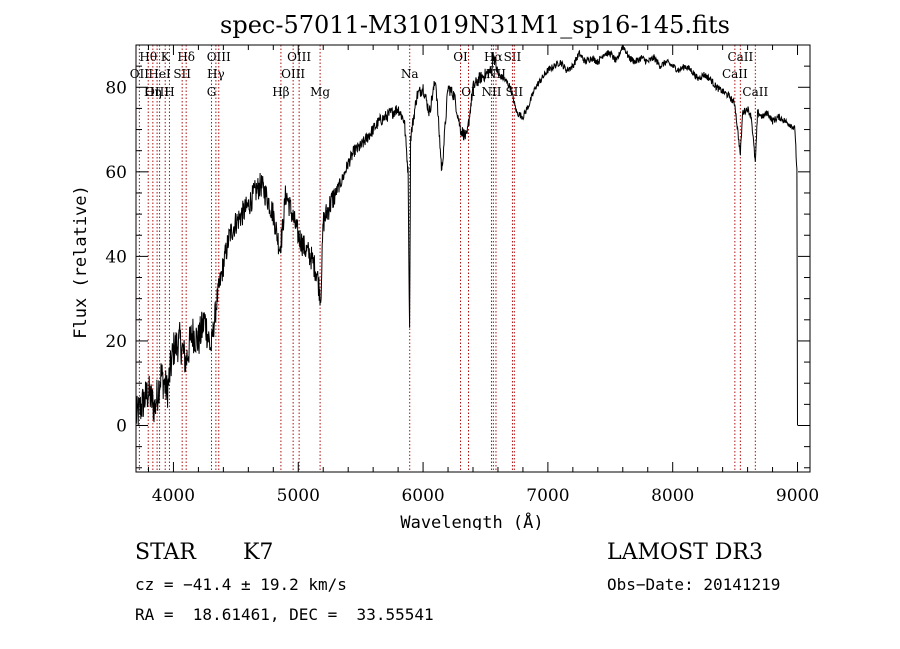 Image resolution: width=900 pixels, height=649 pixels. What do you see at coordinates (410, 74) in the screenshot?
I see `line-marker-label: Na` at bounding box center [410, 74].